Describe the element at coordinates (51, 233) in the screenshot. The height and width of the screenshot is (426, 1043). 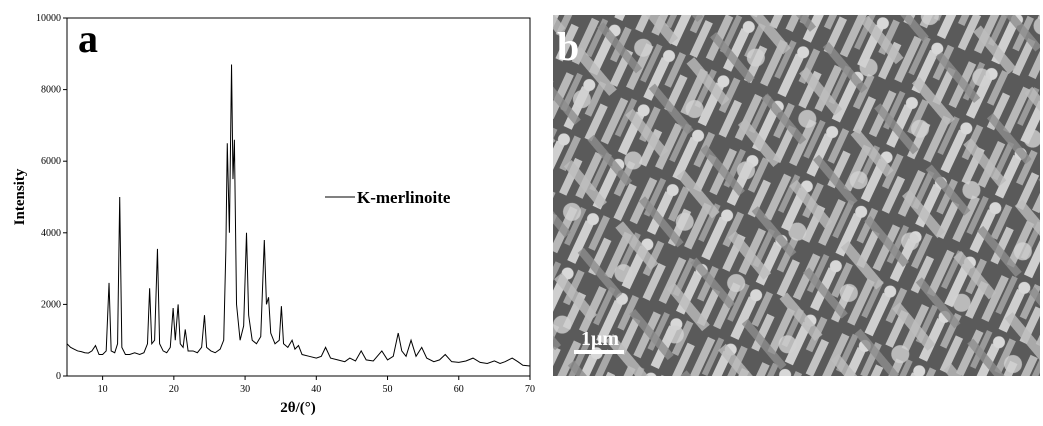
I see `y-tick-label: 4000` at that location.